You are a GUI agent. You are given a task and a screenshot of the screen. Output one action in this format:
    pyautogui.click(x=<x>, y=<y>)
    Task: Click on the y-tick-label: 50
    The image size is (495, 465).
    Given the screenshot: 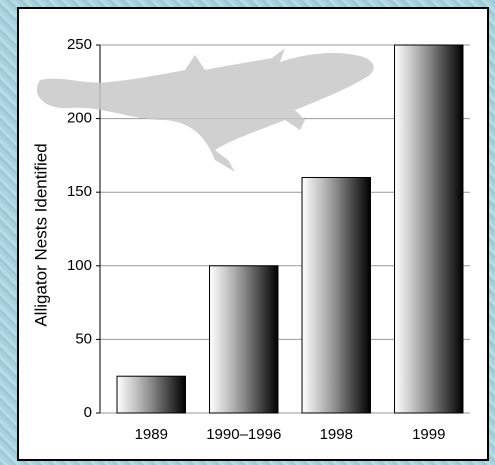 What is the action you would take?
    pyautogui.click(x=83, y=338)
    